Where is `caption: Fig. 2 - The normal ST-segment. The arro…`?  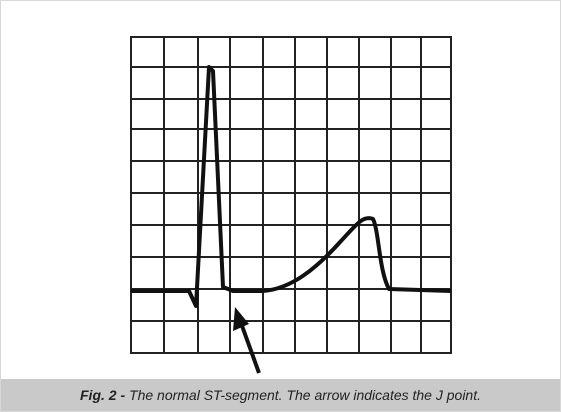
caption: Fig. 2 - The normal ST-segment. The arro… is located at coordinates (280, 395).